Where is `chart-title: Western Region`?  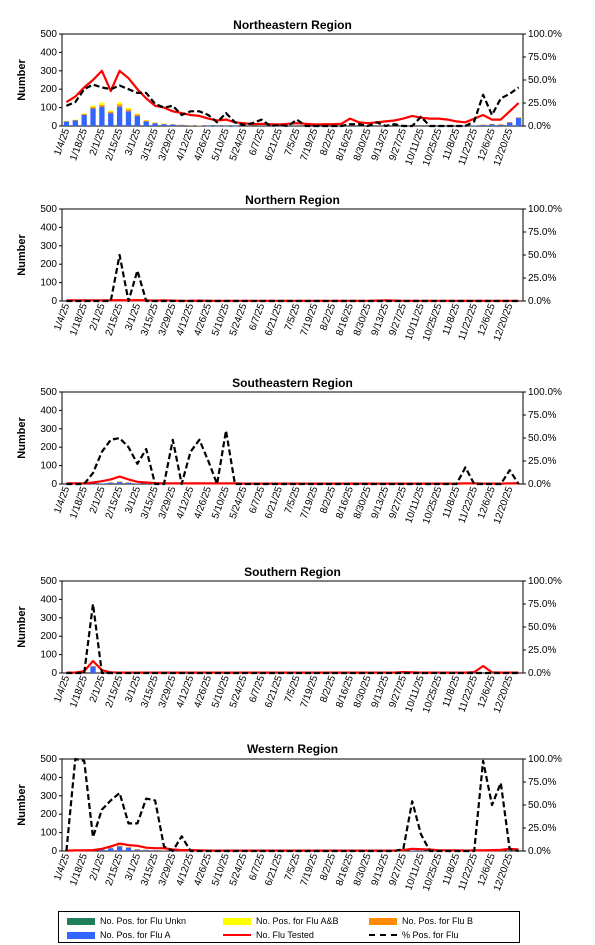
chart-title: Western Region is located at coordinates (292, 749).